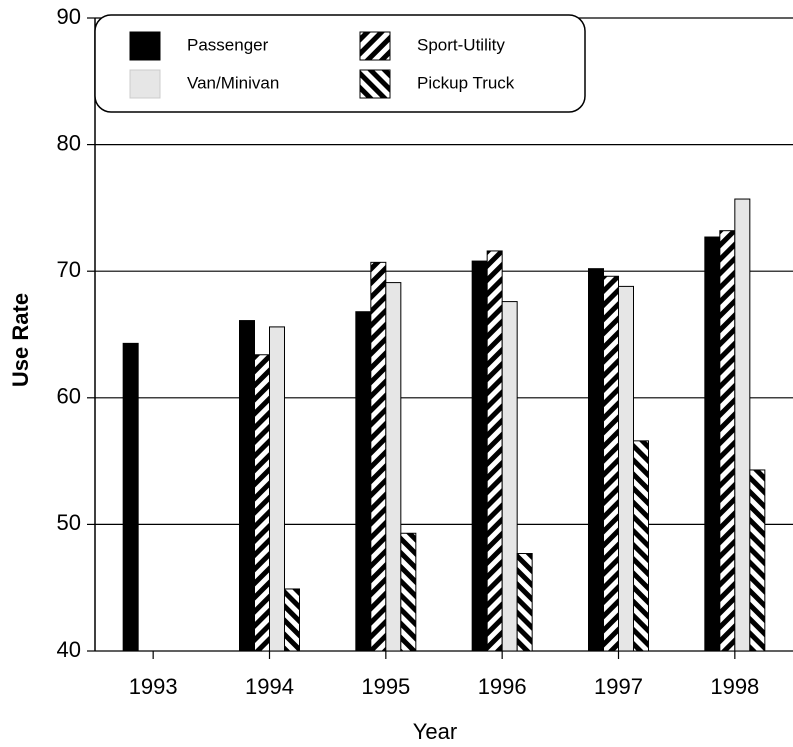  Describe the element at coordinates (69, 269) in the screenshot. I see `y-tick-label: 70` at that location.